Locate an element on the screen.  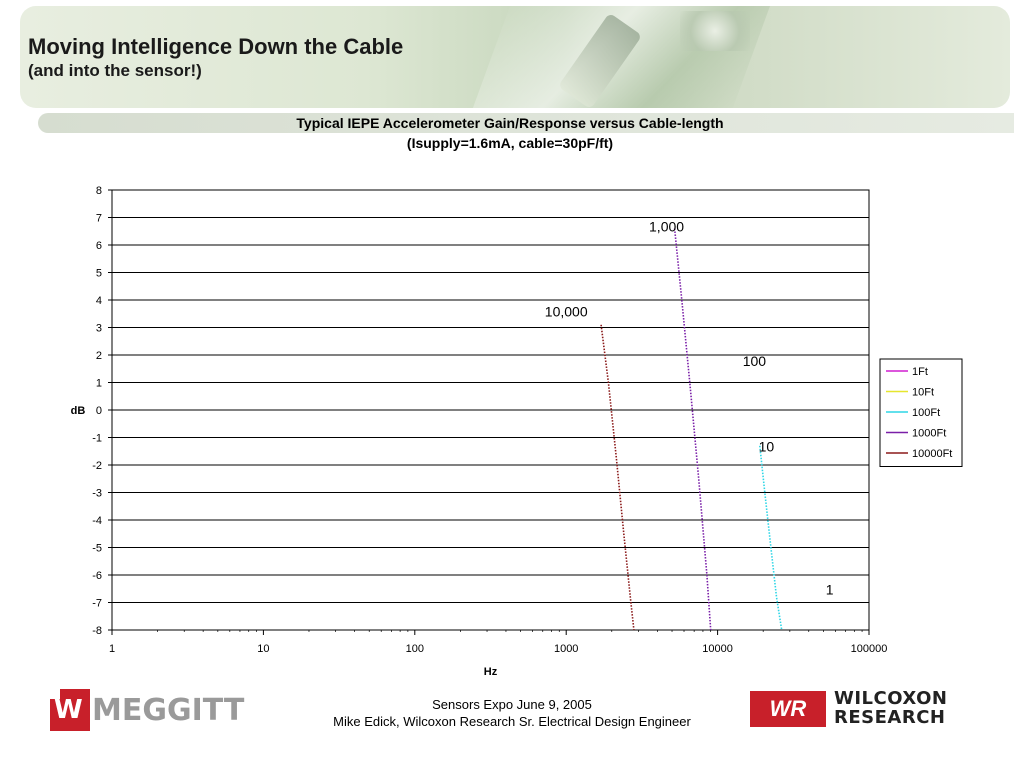
y-tick-label: 2 is located at coordinates (99, 356).